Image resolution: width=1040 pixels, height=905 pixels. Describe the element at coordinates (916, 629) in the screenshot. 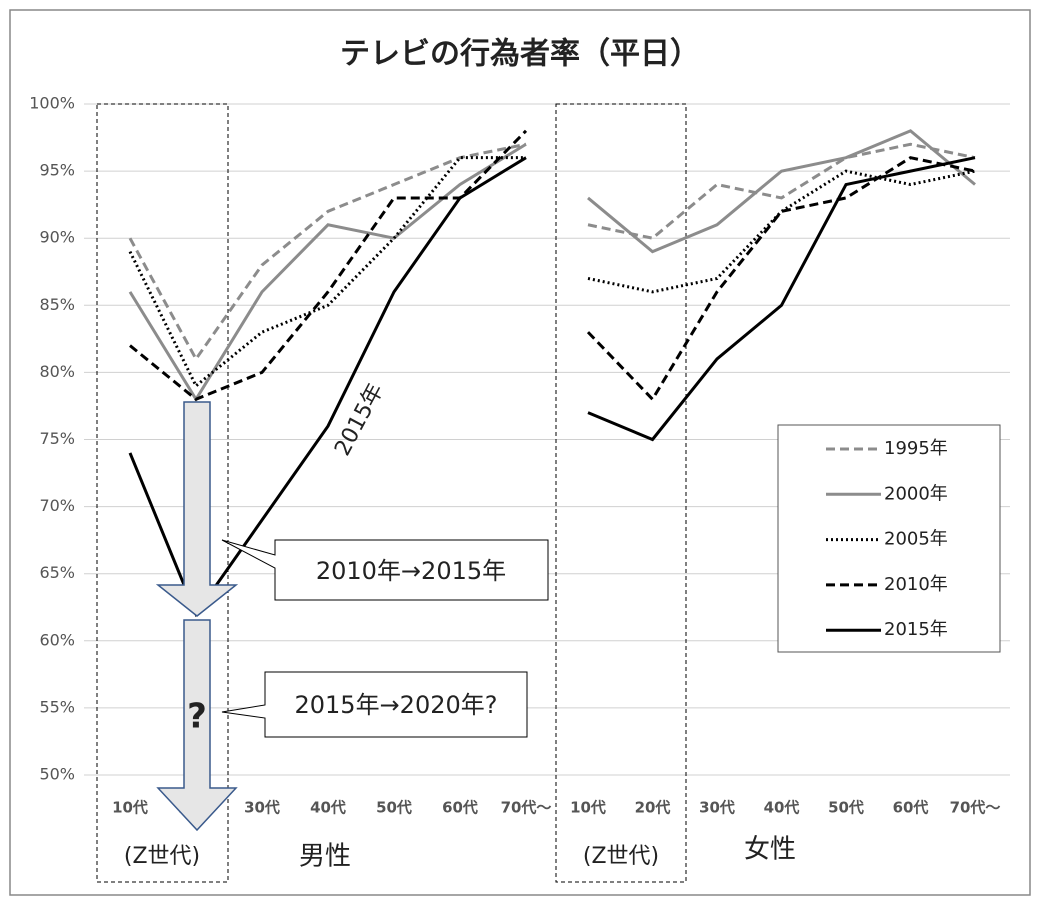

I see `legend-label: 2015年` at that location.